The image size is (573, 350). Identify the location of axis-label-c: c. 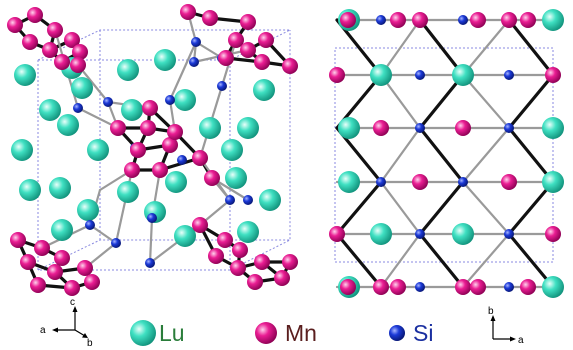
(72, 302).